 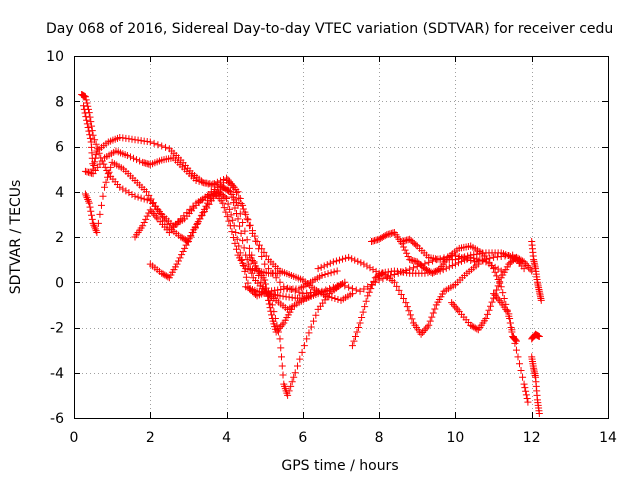 What do you see at coordinates (57, 419) in the screenshot?
I see `y-tick-label: -6` at bounding box center [57, 419].